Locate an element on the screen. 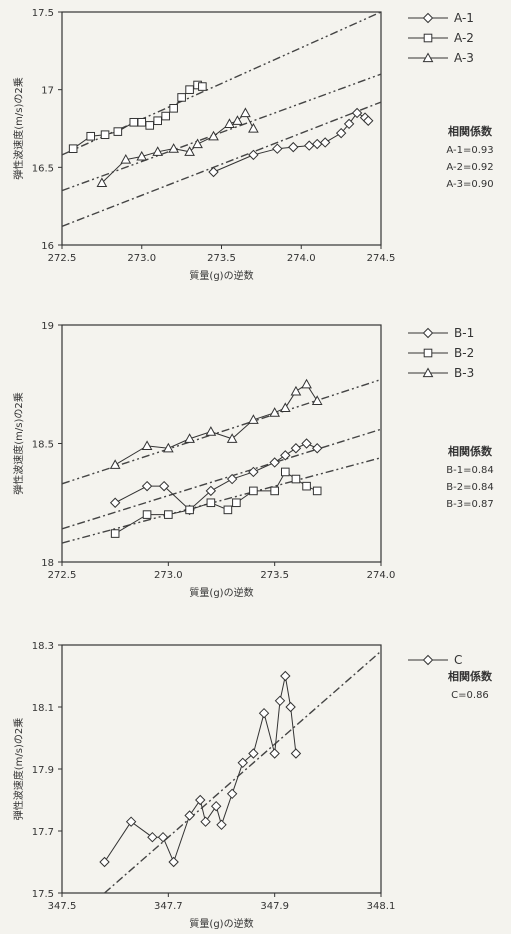 This screenshot has width=511, height=934. correlation-value: A-2=0.92 is located at coordinates (469, 167).